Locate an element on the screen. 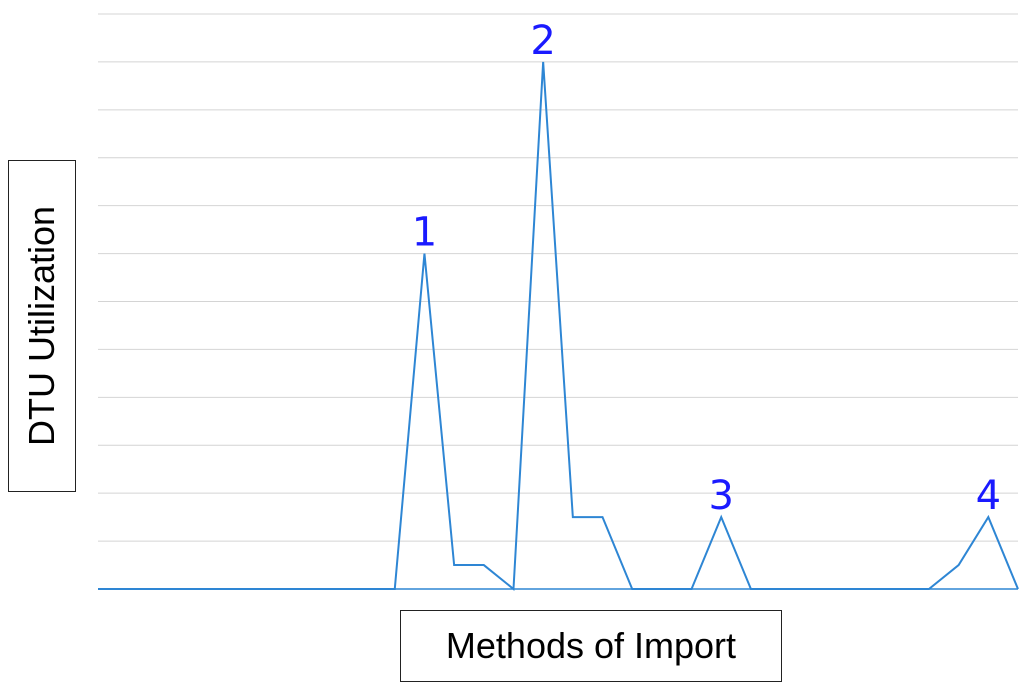 Image resolution: width=1024 pixels, height=688 pixels. y-axis-label: DTU Utilization is located at coordinates (41, 326).